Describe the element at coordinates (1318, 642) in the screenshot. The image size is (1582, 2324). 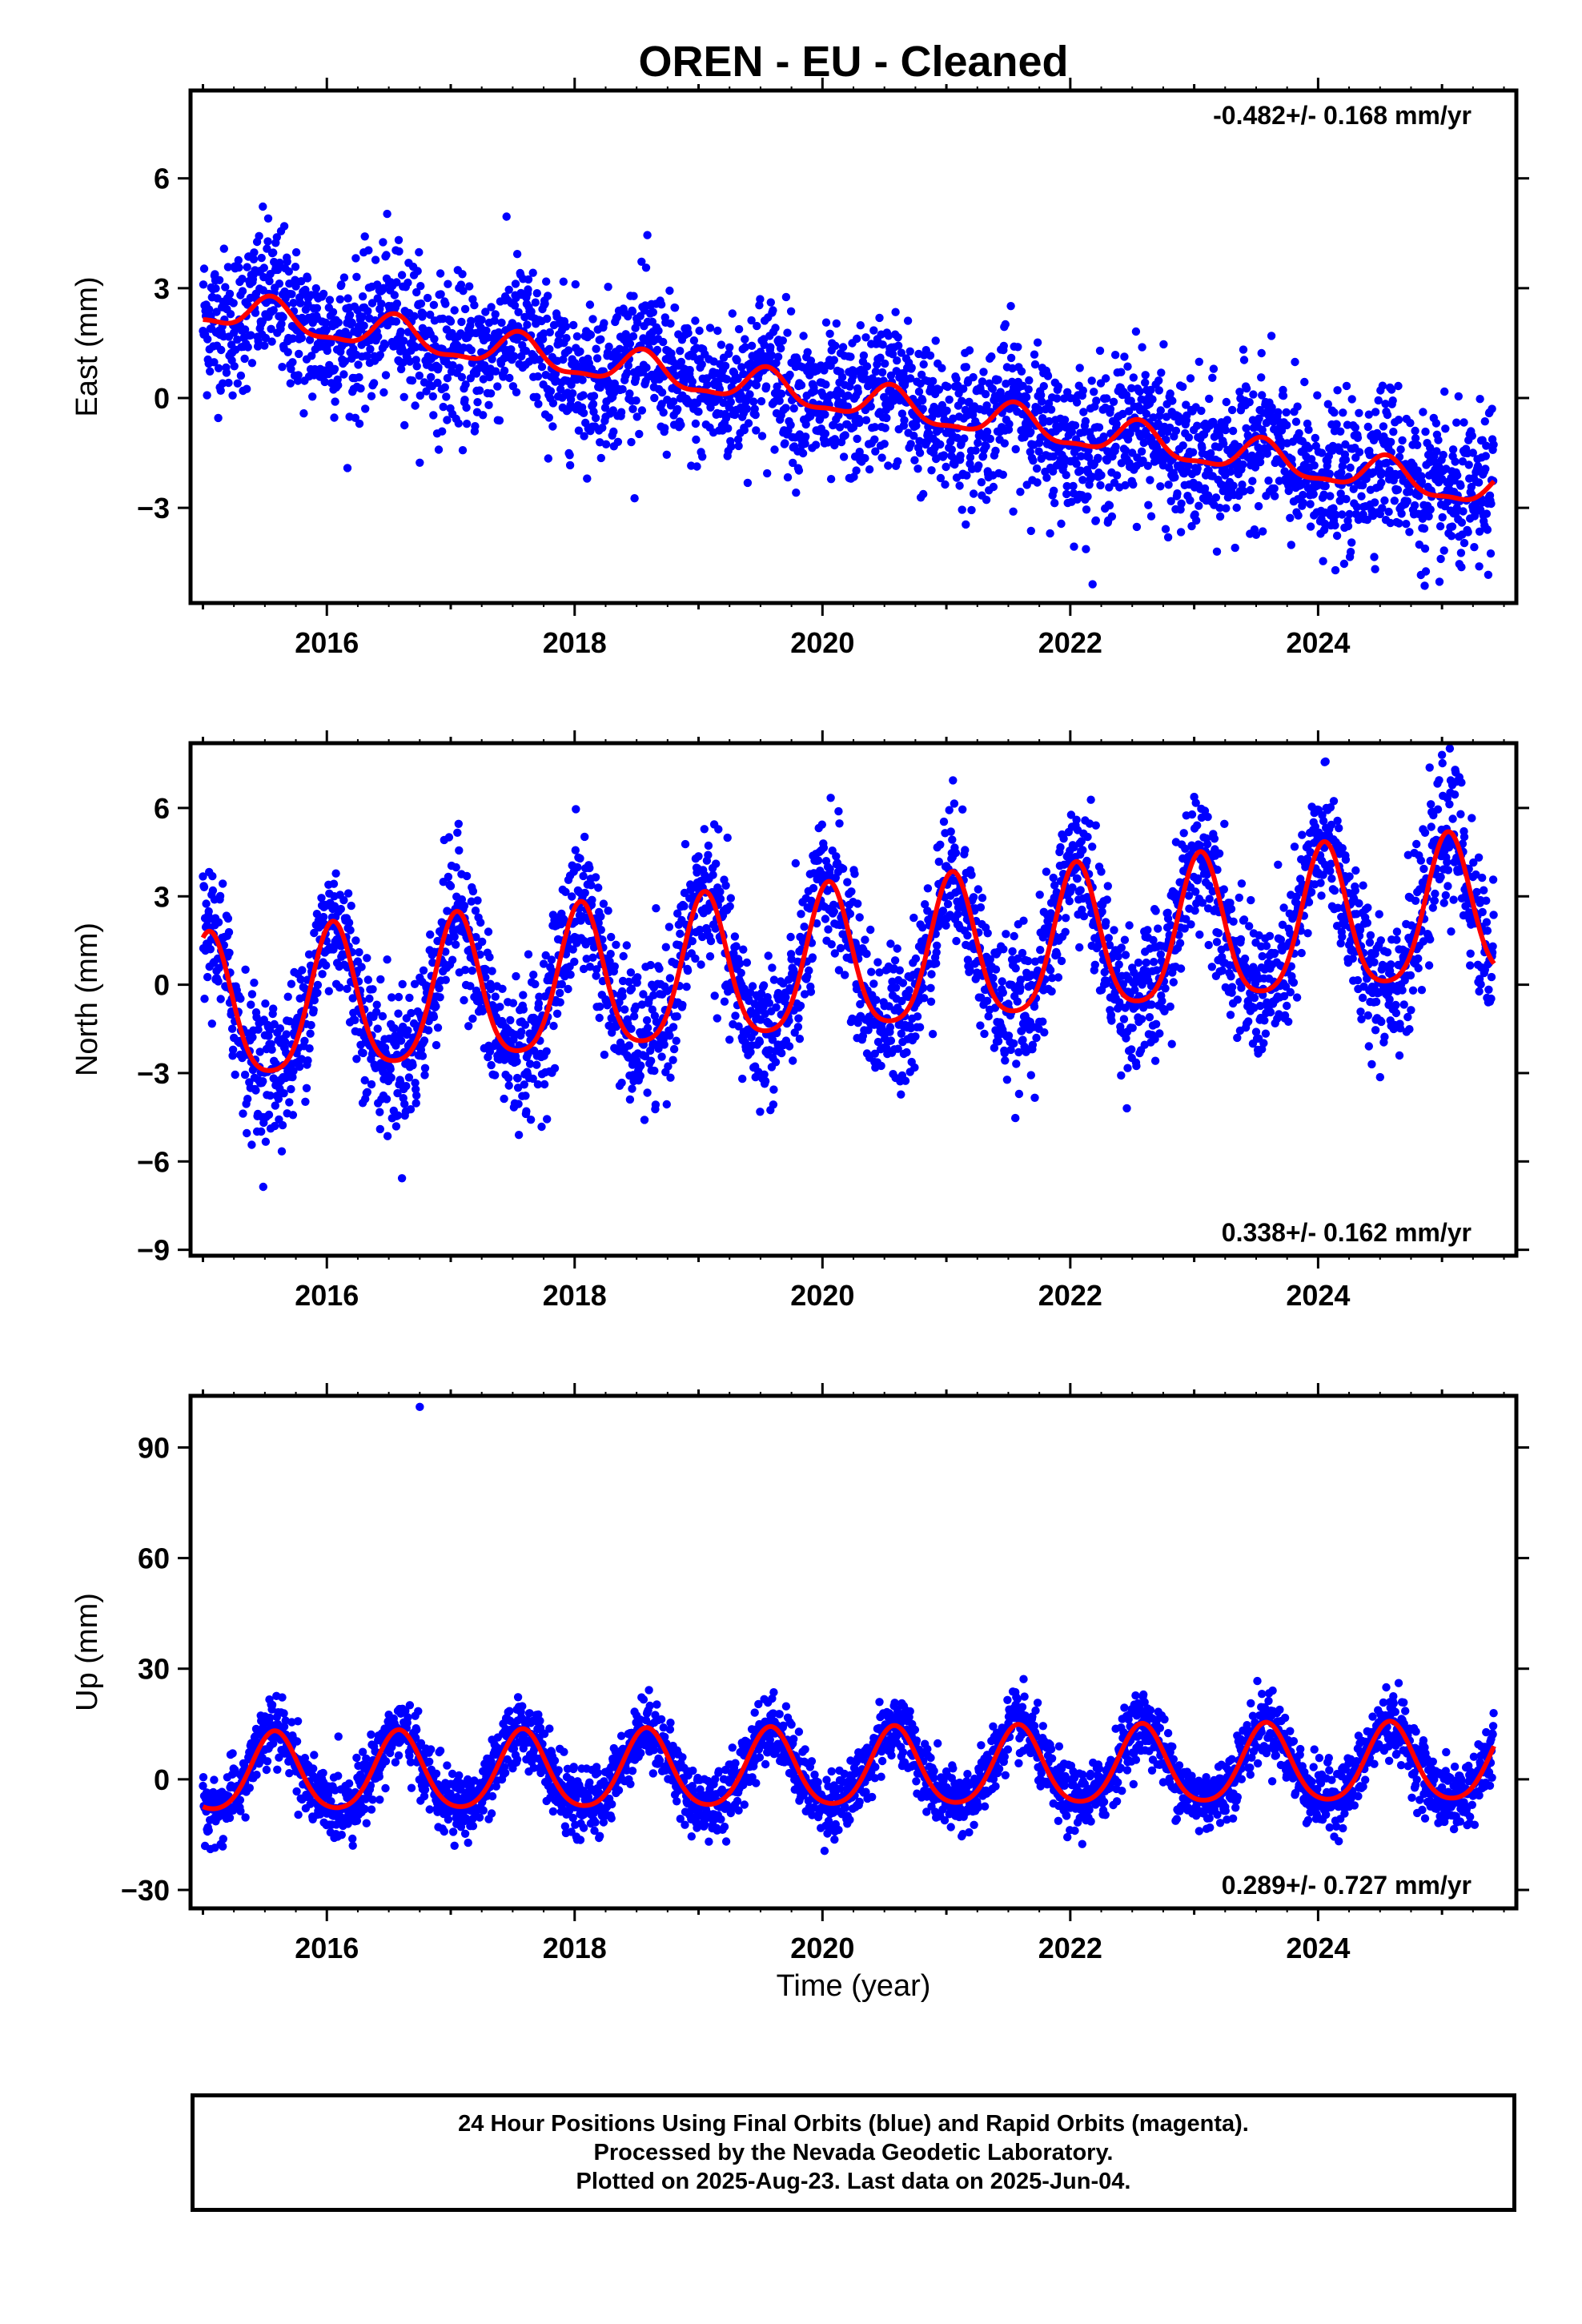
I see `x-tick-label: 2024` at that location.